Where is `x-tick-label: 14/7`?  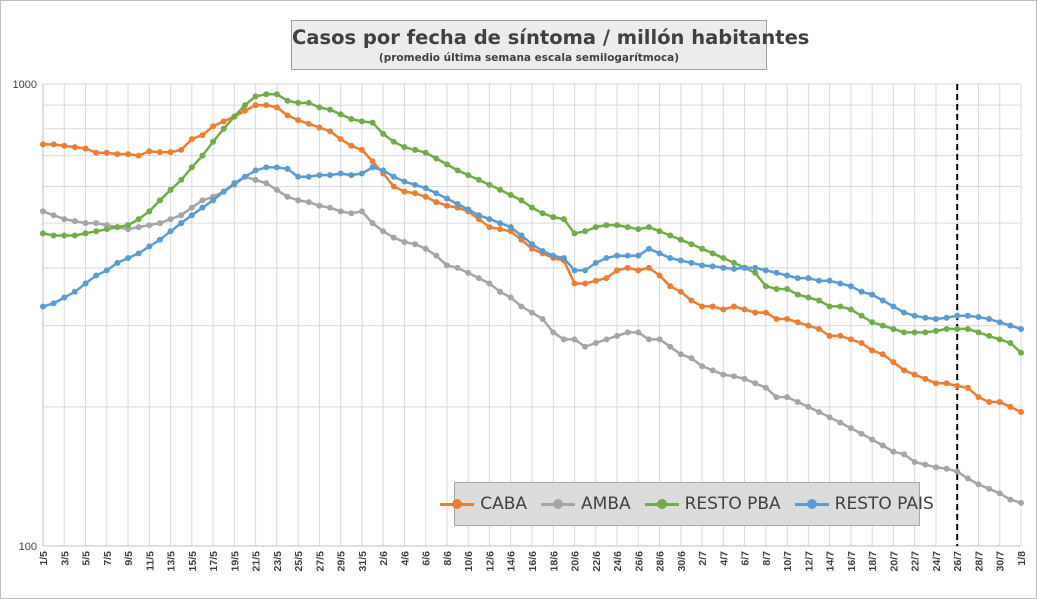
x-tick-label: 14/7 is located at coordinates (831, 561).